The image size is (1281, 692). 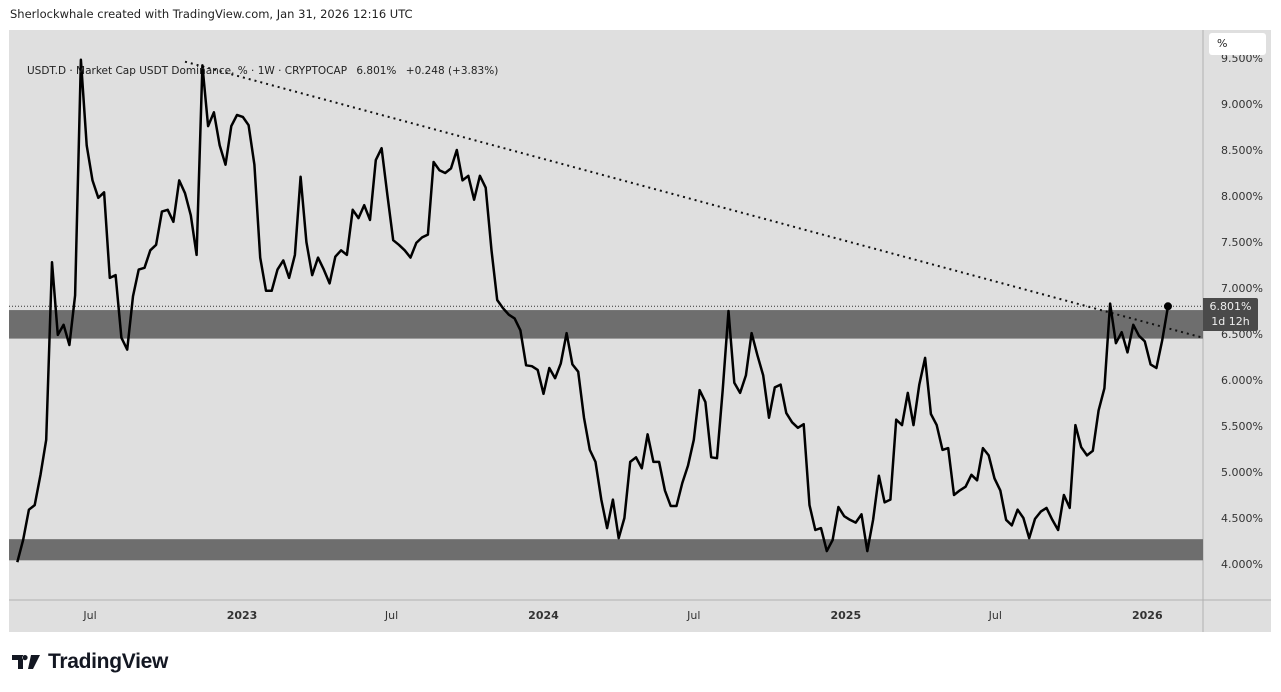 What do you see at coordinates (1242, 518) in the screenshot?
I see `y-tick-label: 4.500%` at bounding box center [1242, 518].